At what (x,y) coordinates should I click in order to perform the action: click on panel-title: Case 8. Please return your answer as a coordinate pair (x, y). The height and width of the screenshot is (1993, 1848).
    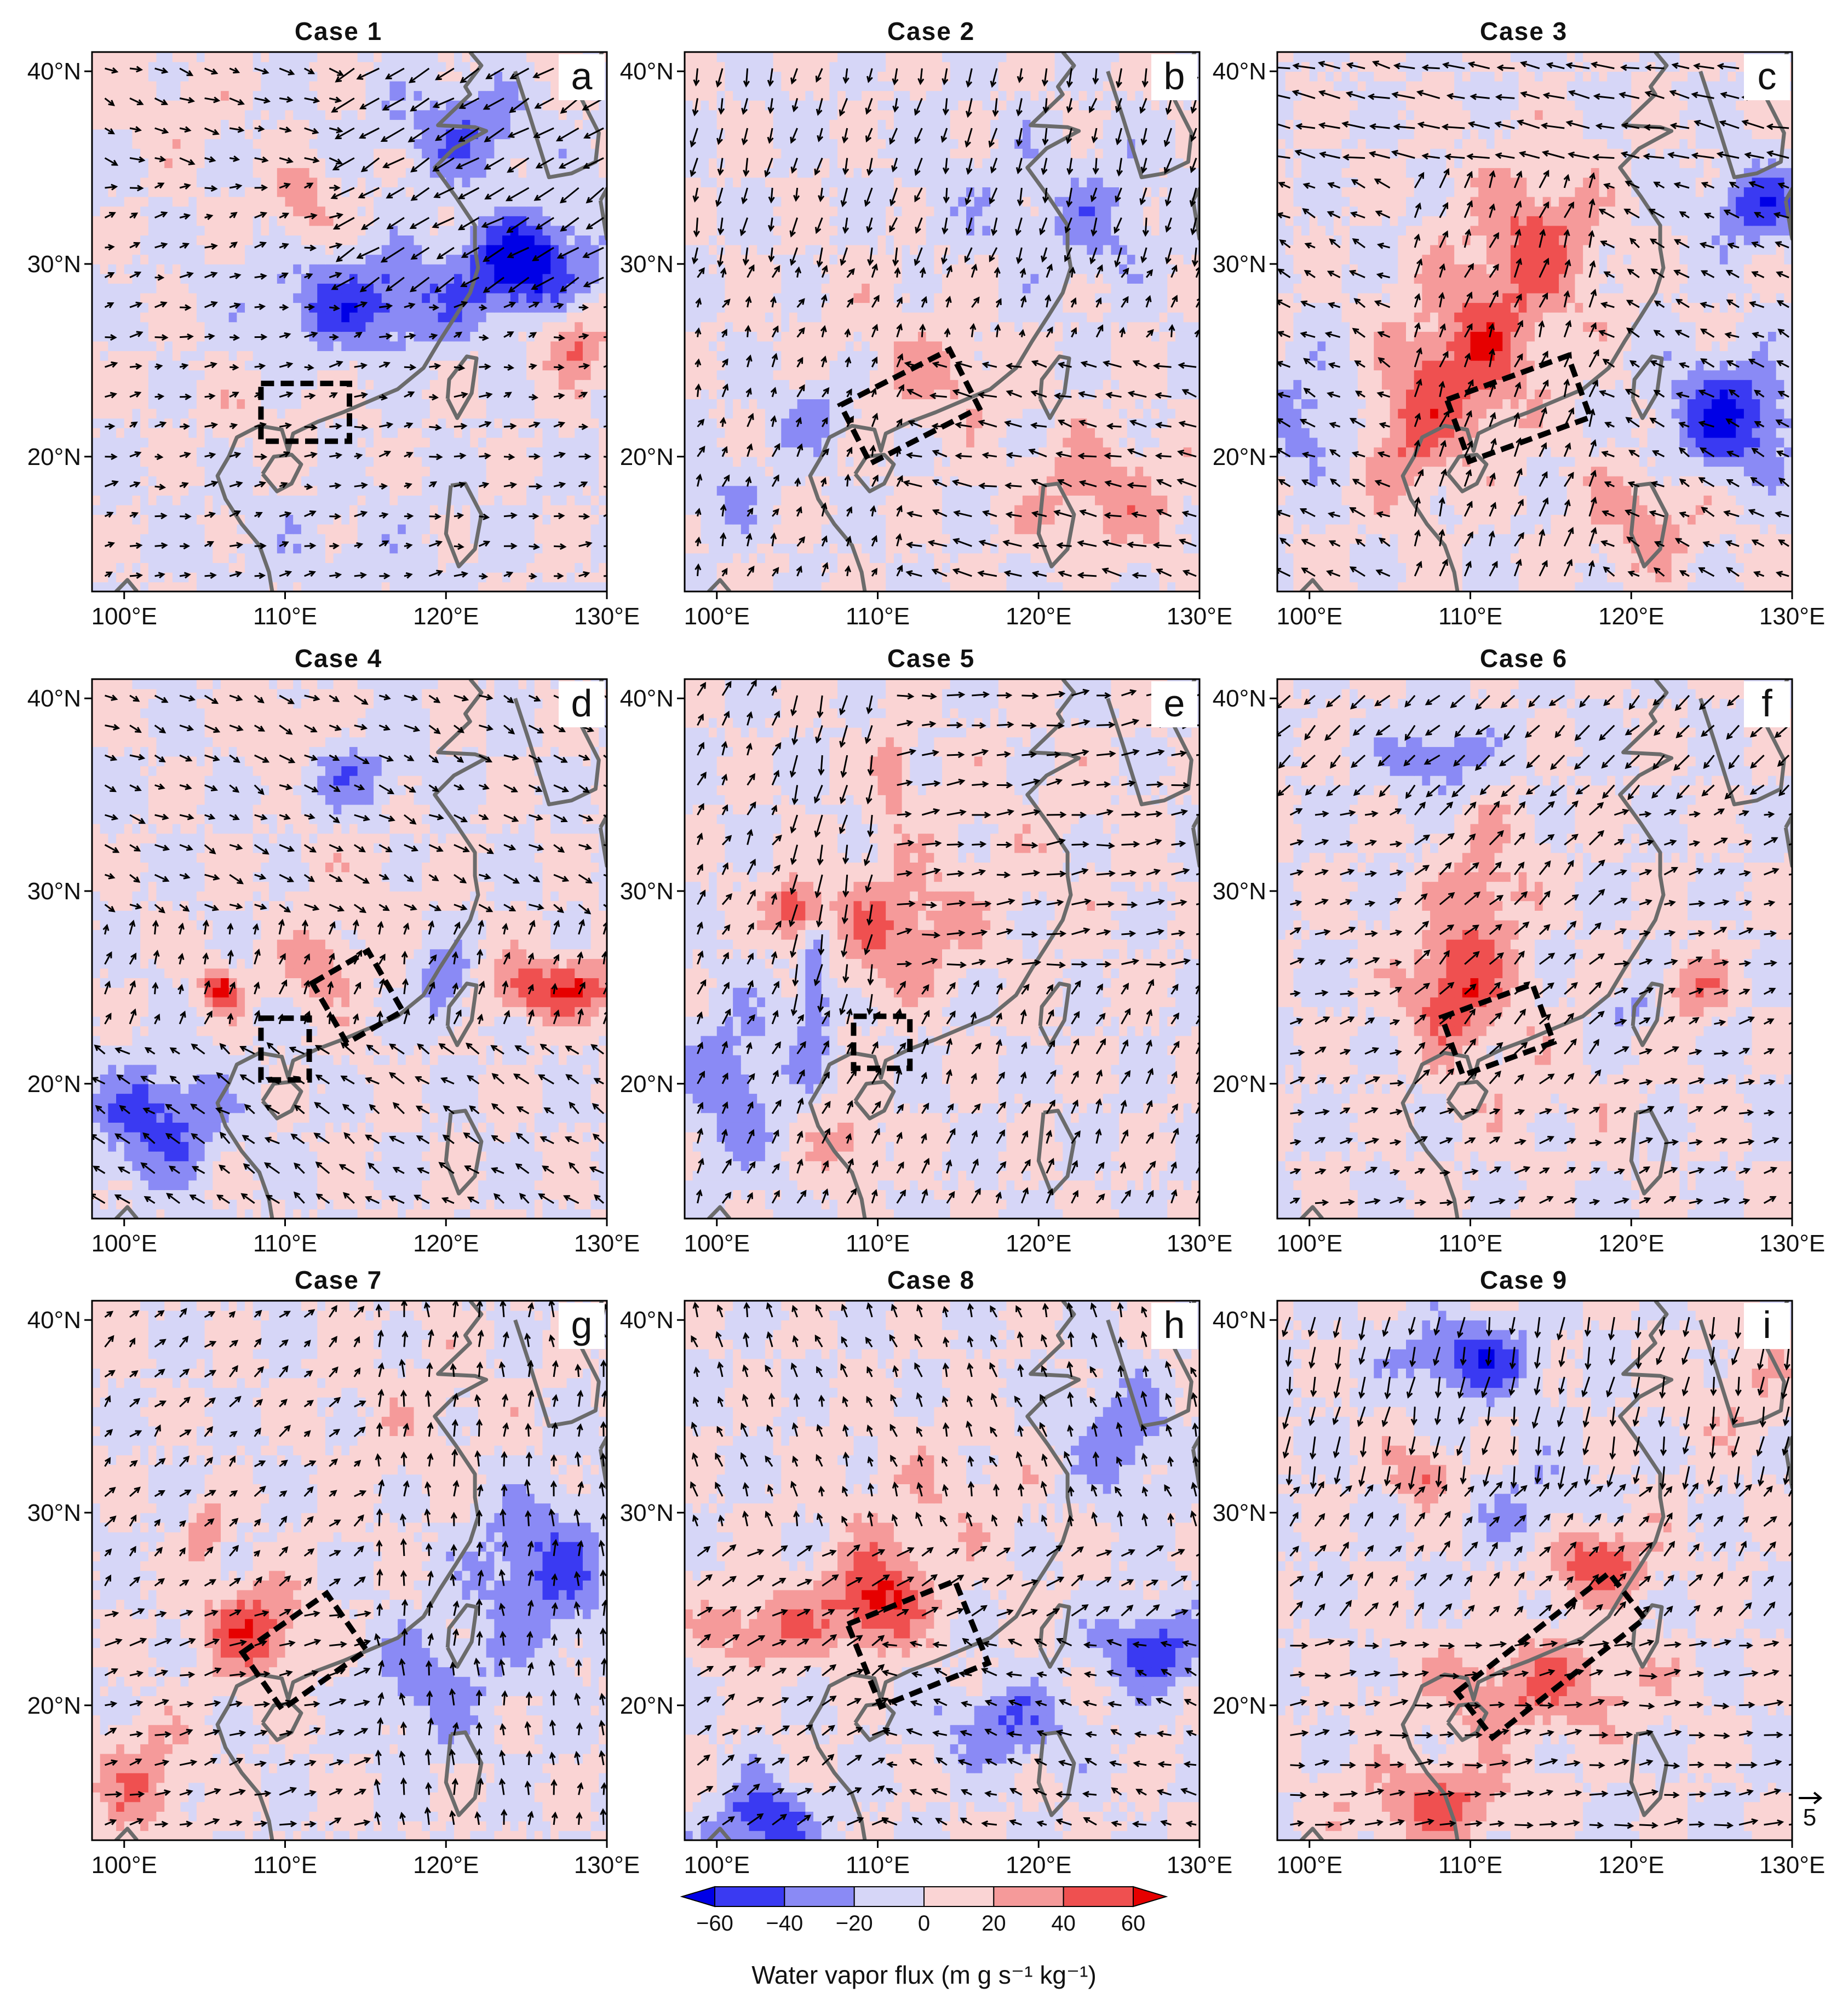
    Looking at the image, I should click on (931, 1280).